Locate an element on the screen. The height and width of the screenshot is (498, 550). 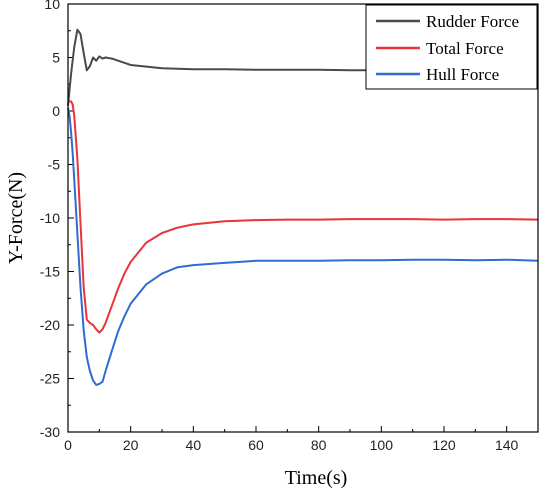
y-tick-label: -10 is located at coordinates (50, 218).